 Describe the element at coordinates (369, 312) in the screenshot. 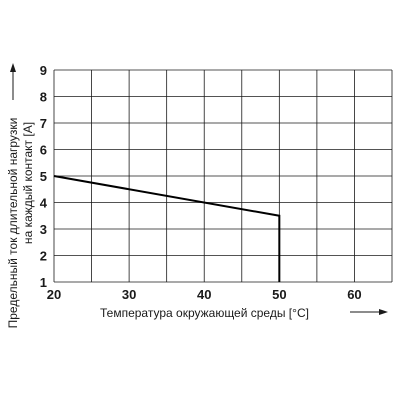

I see `x-axis-arrow` at that location.